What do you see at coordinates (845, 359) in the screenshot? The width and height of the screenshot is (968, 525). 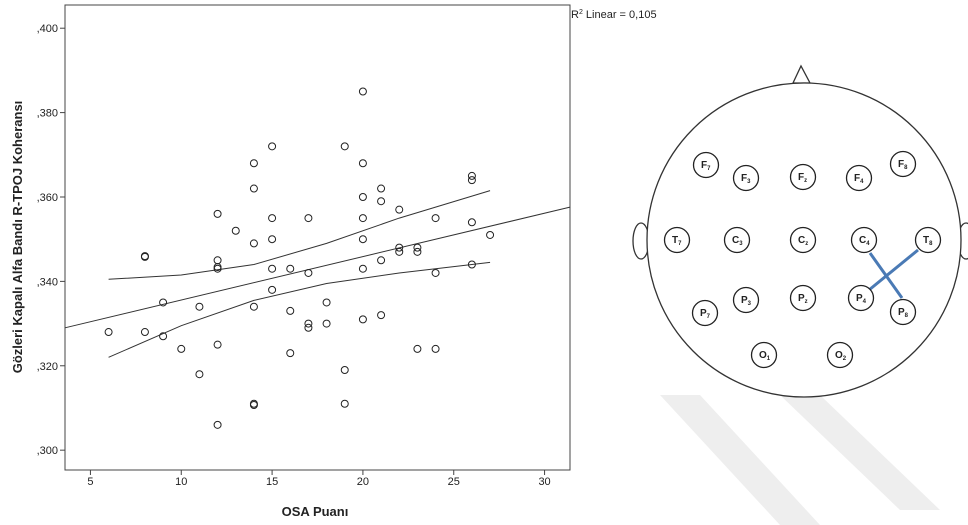 I see `electrode-sub: 2` at bounding box center [845, 359].